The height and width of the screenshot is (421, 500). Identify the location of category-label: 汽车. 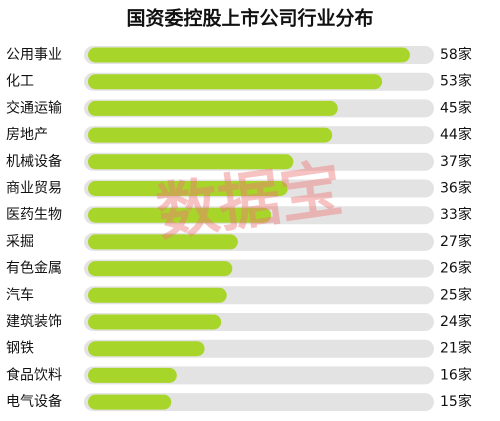
(20, 294).